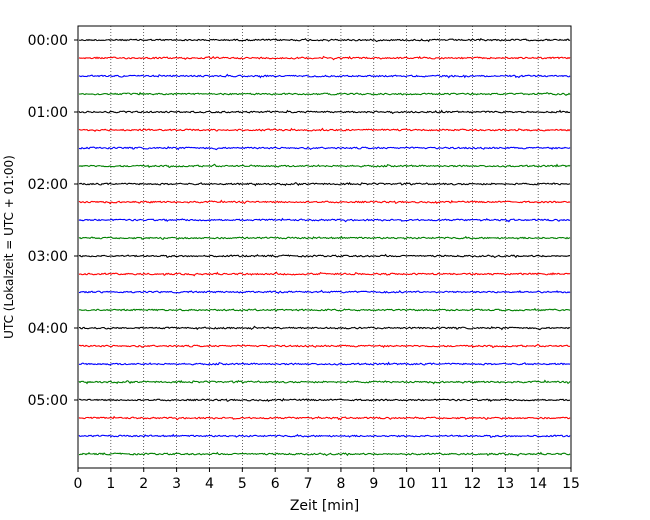 This screenshot has height=520, width=650. What do you see at coordinates (9, 247) in the screenshot?
I see `y-axis-label: UTC (Lokalzeit = UTC + 01:00)` at bounding box center [9, 247].